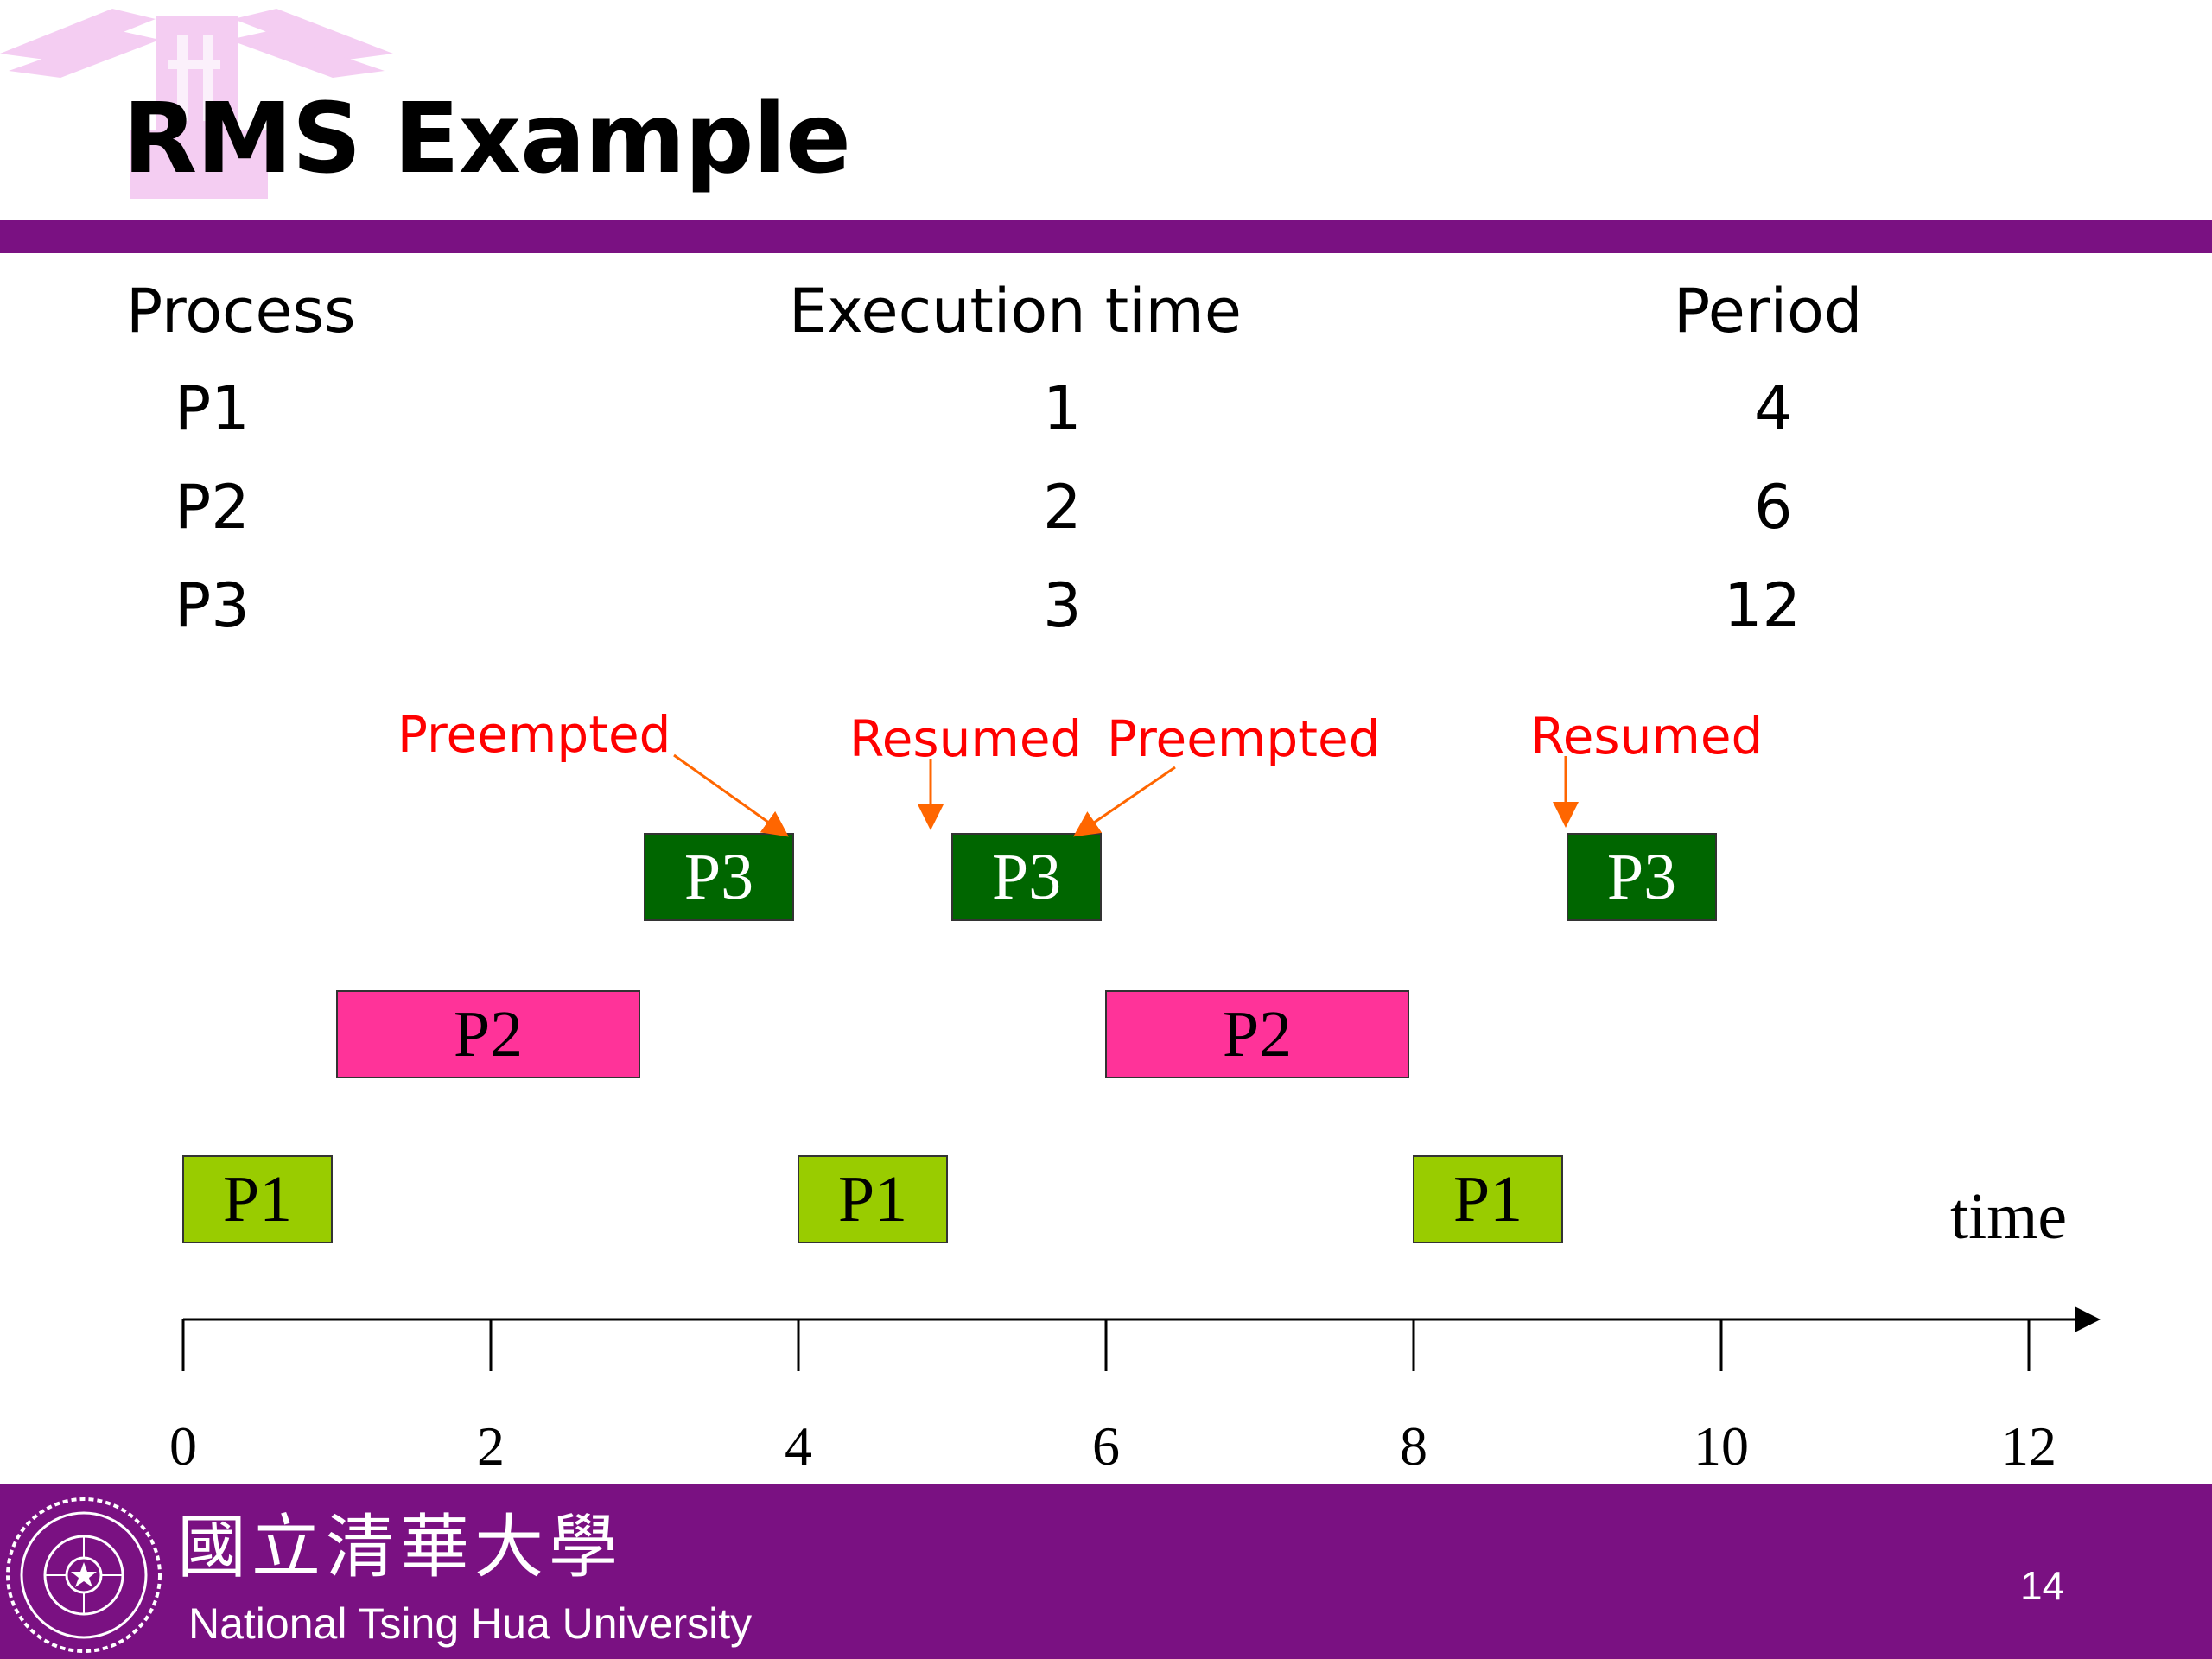  Describe the element at coordinates (183, 1446) in the screenshot. I see `axis-tick-label: 0` at that location.